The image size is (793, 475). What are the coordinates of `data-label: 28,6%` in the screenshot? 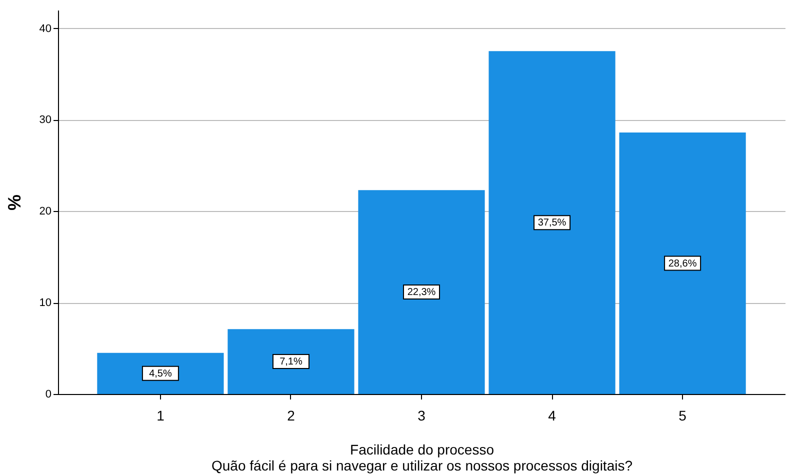 It's located at (682, 264).